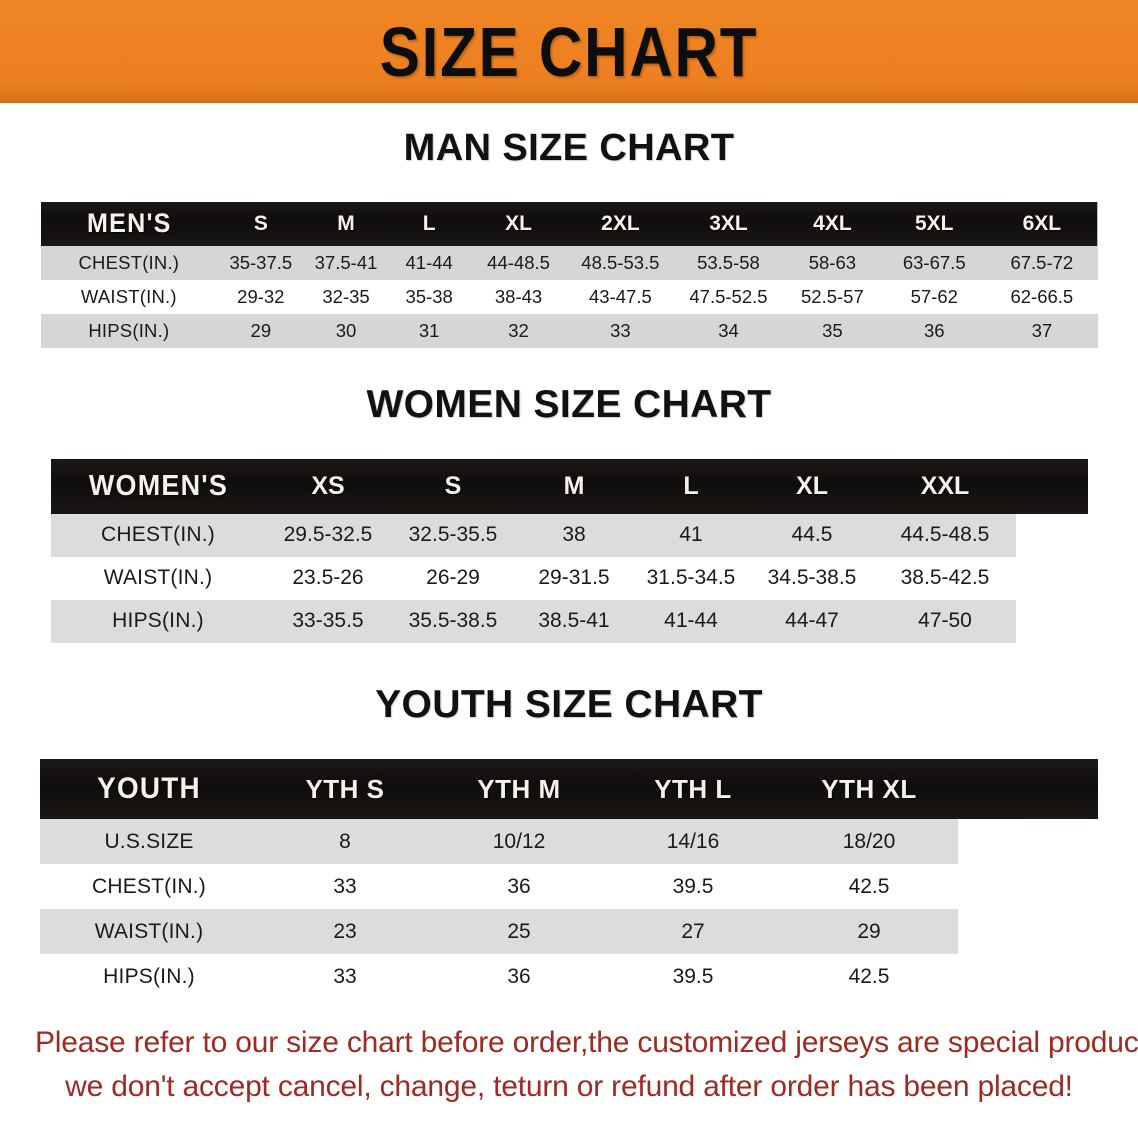  Describe the element at coordinates (832, 296) in the screenshot. I see `man-waist-4xl: 52.5-57` at that location.